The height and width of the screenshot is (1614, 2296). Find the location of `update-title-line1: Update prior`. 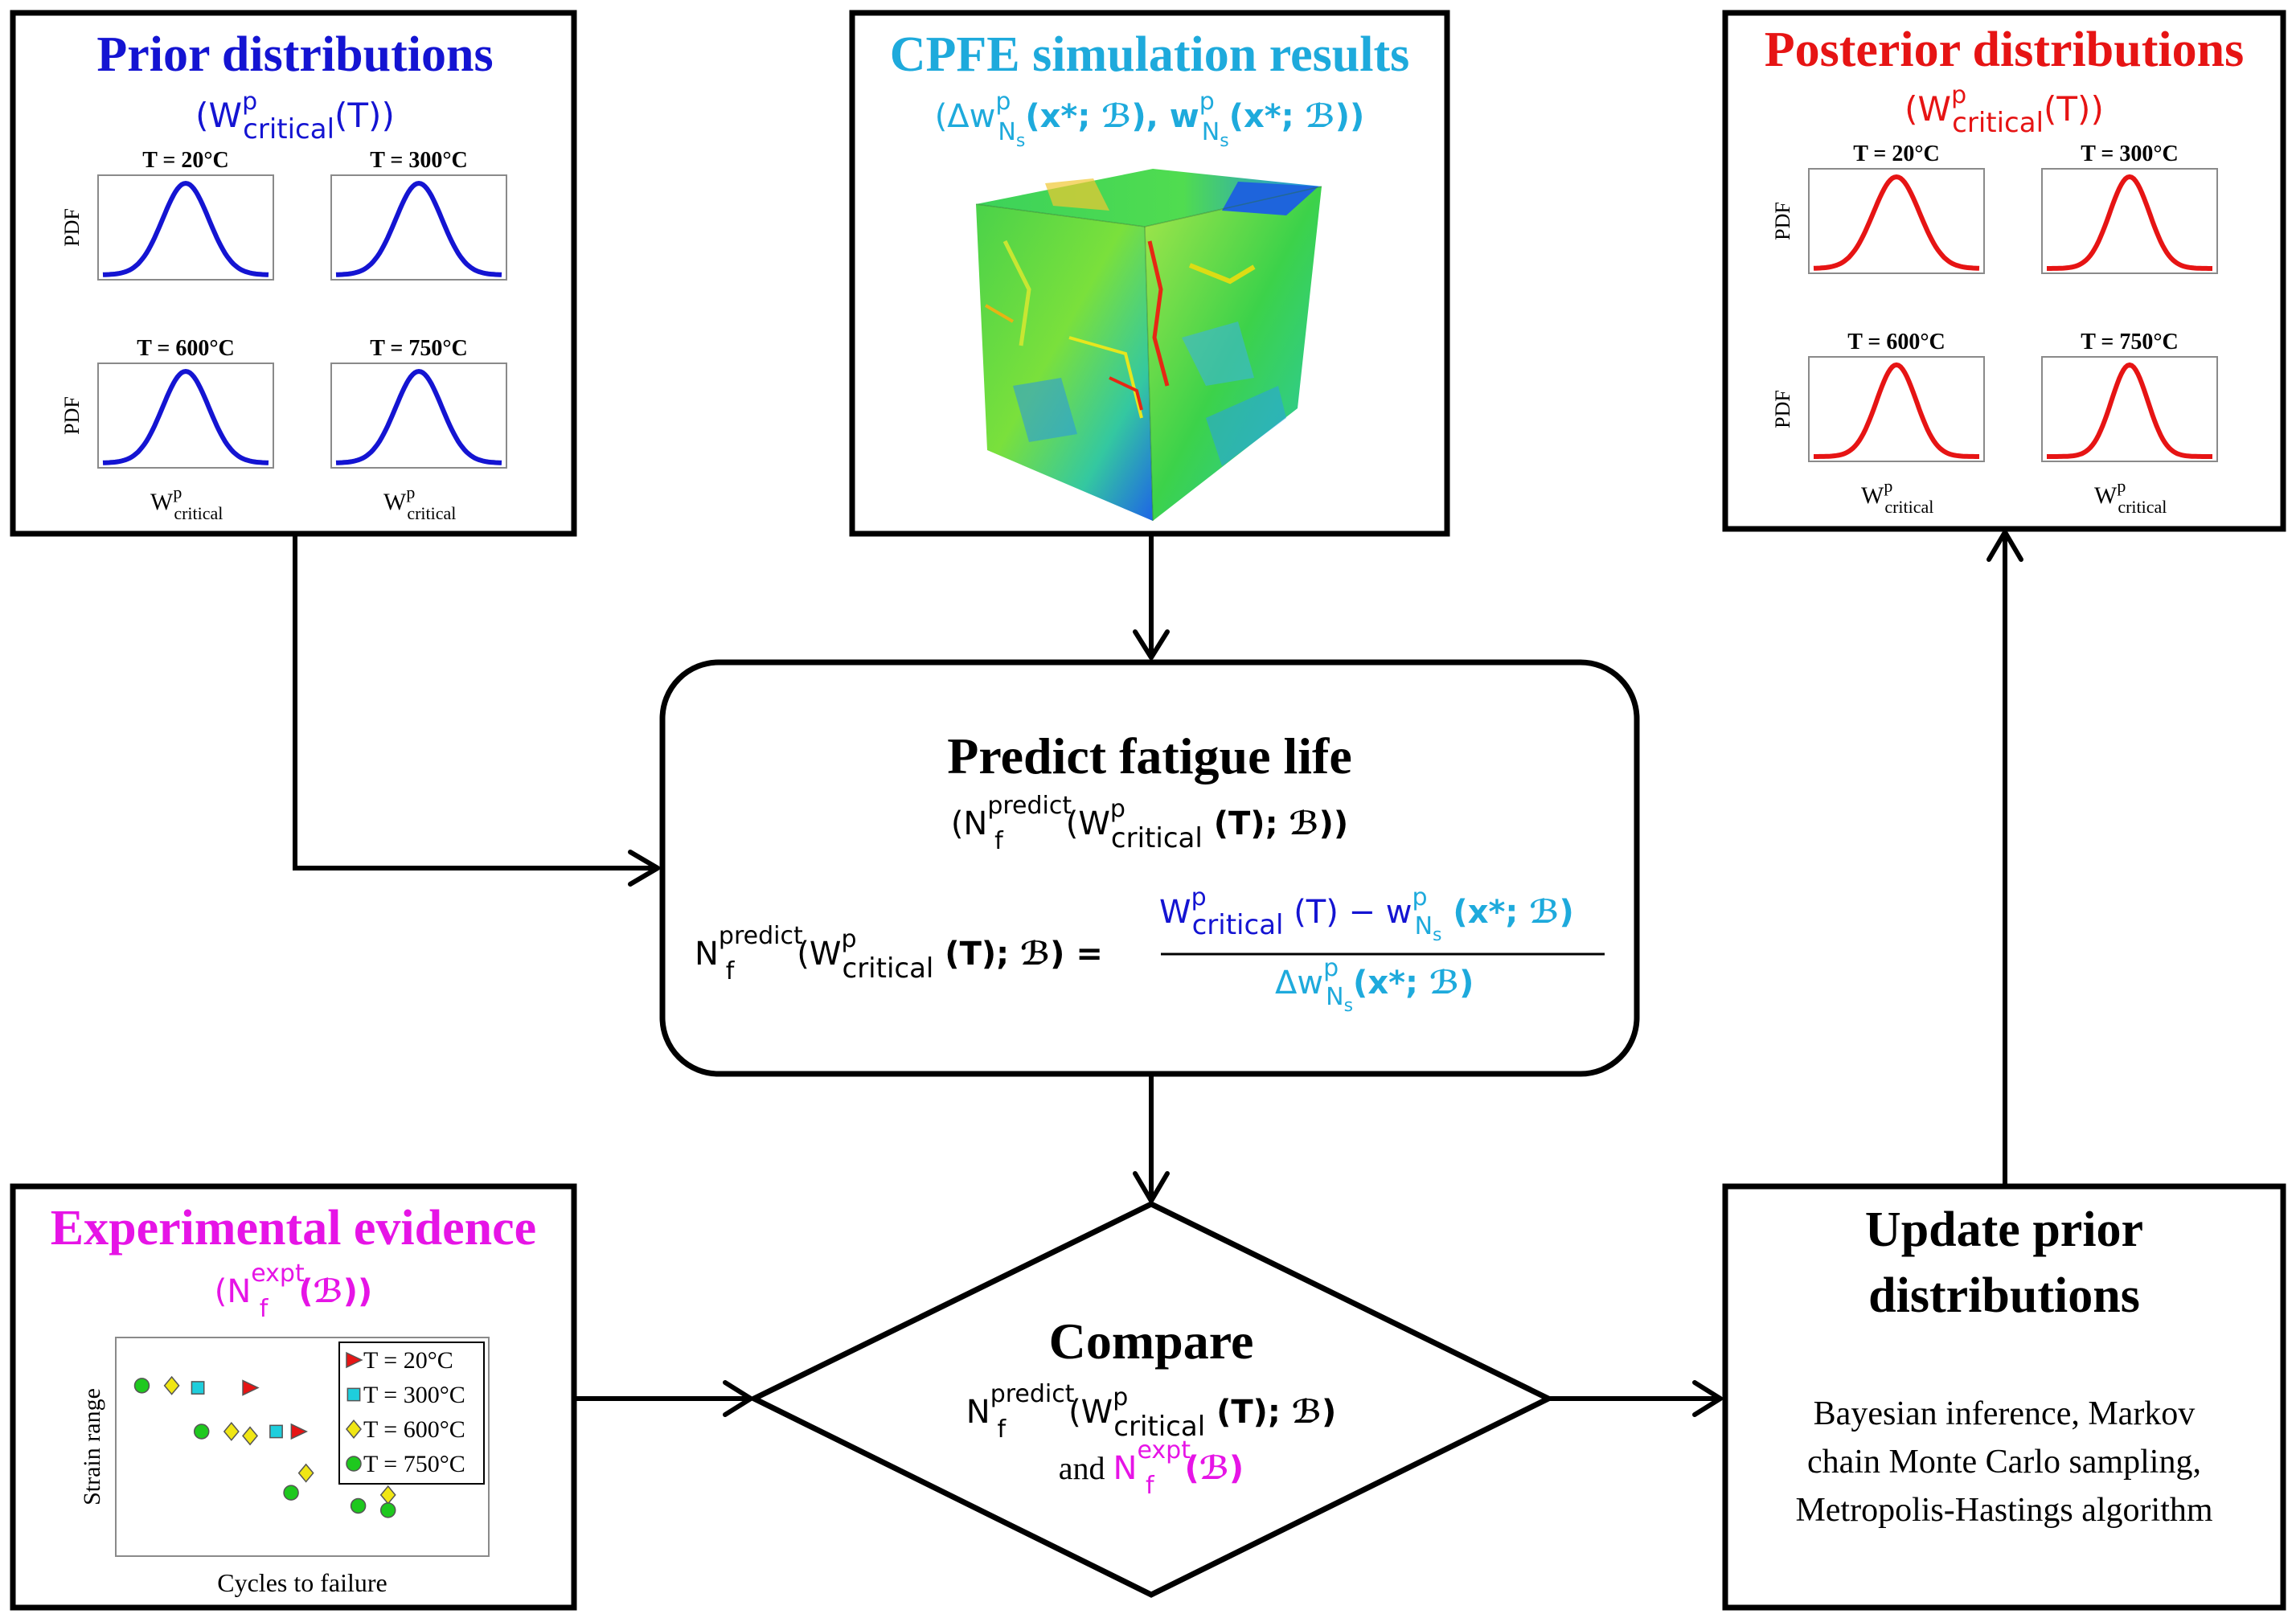

update-title-line1: Update prior is located at coordinates (2004, 1229).